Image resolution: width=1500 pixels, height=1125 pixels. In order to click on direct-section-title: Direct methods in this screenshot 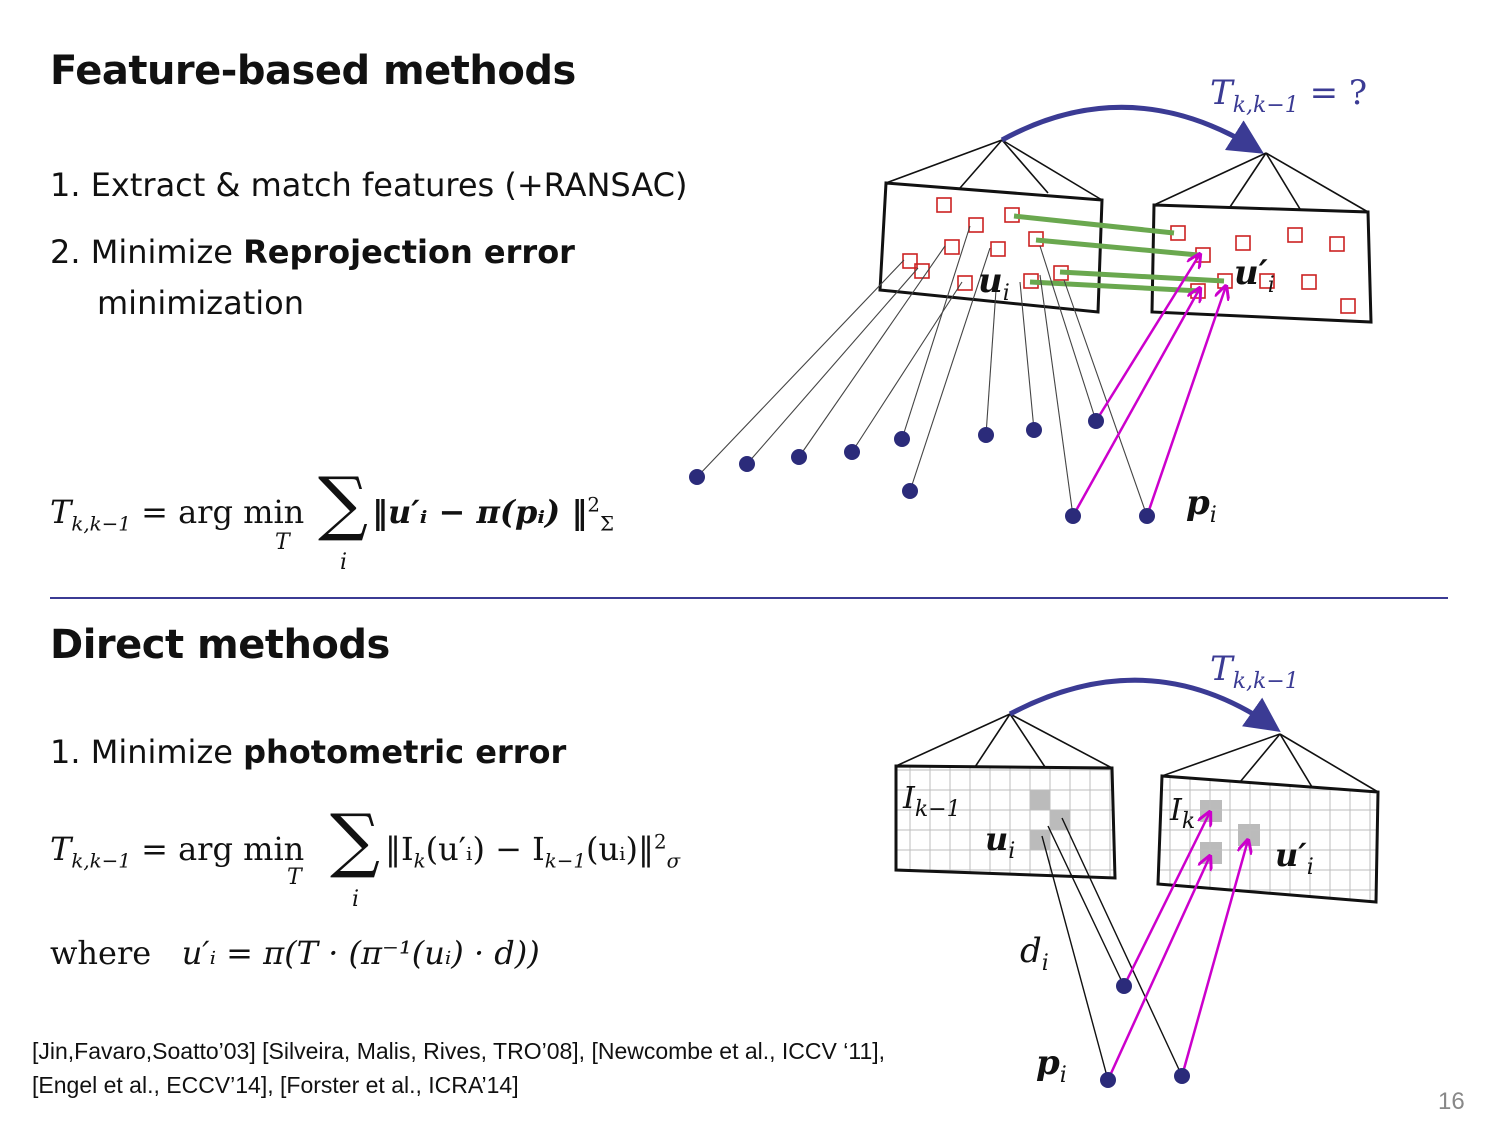, I will do `click(220, 645)`.